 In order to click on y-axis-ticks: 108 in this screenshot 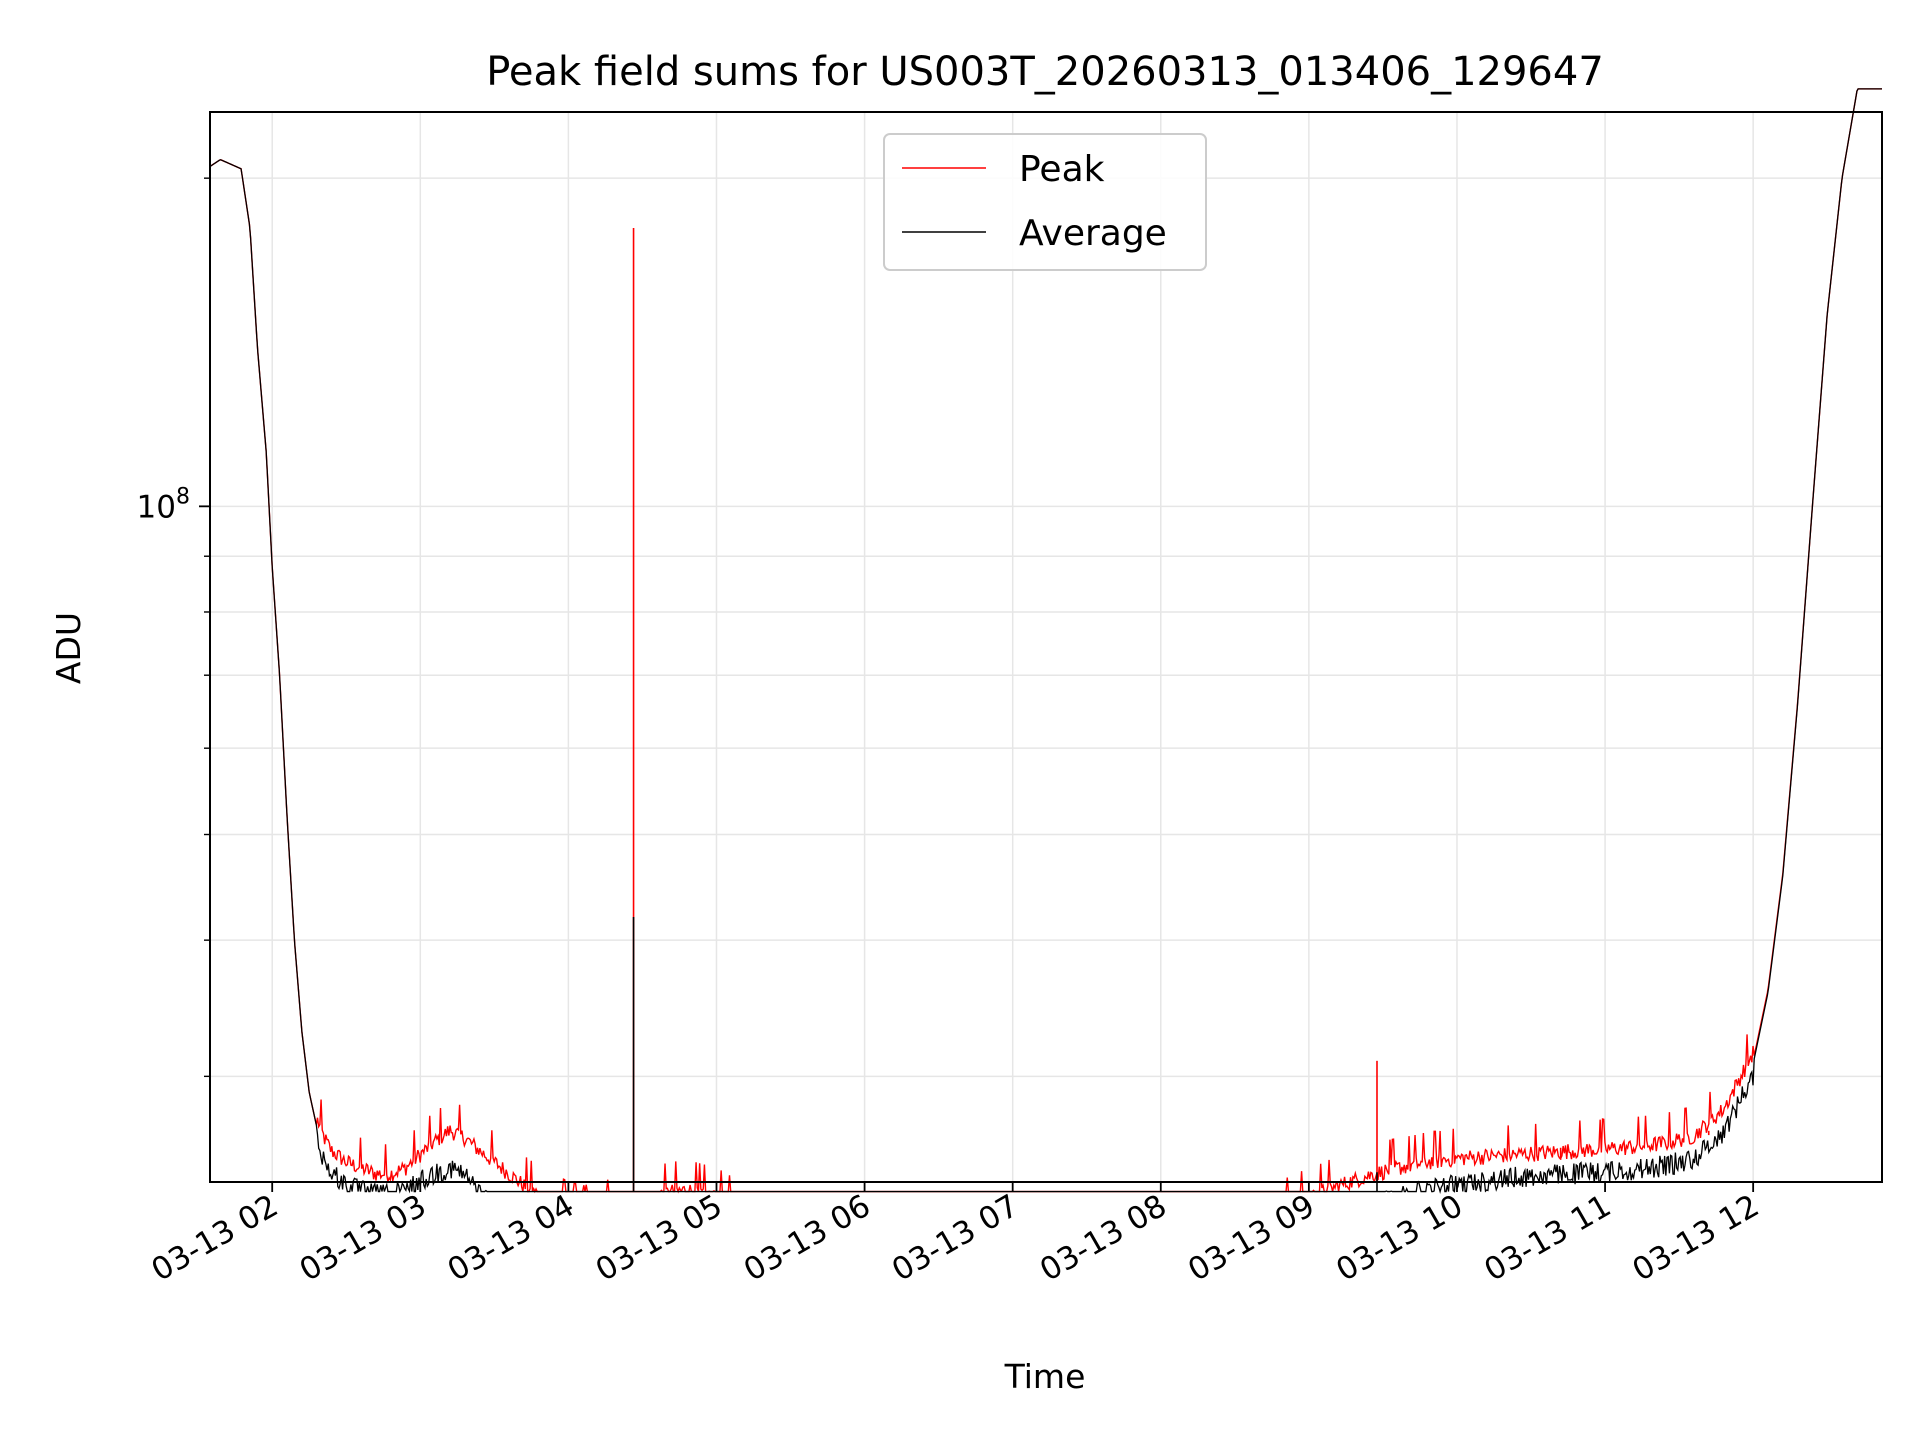, I will do `click(173, 627)`.